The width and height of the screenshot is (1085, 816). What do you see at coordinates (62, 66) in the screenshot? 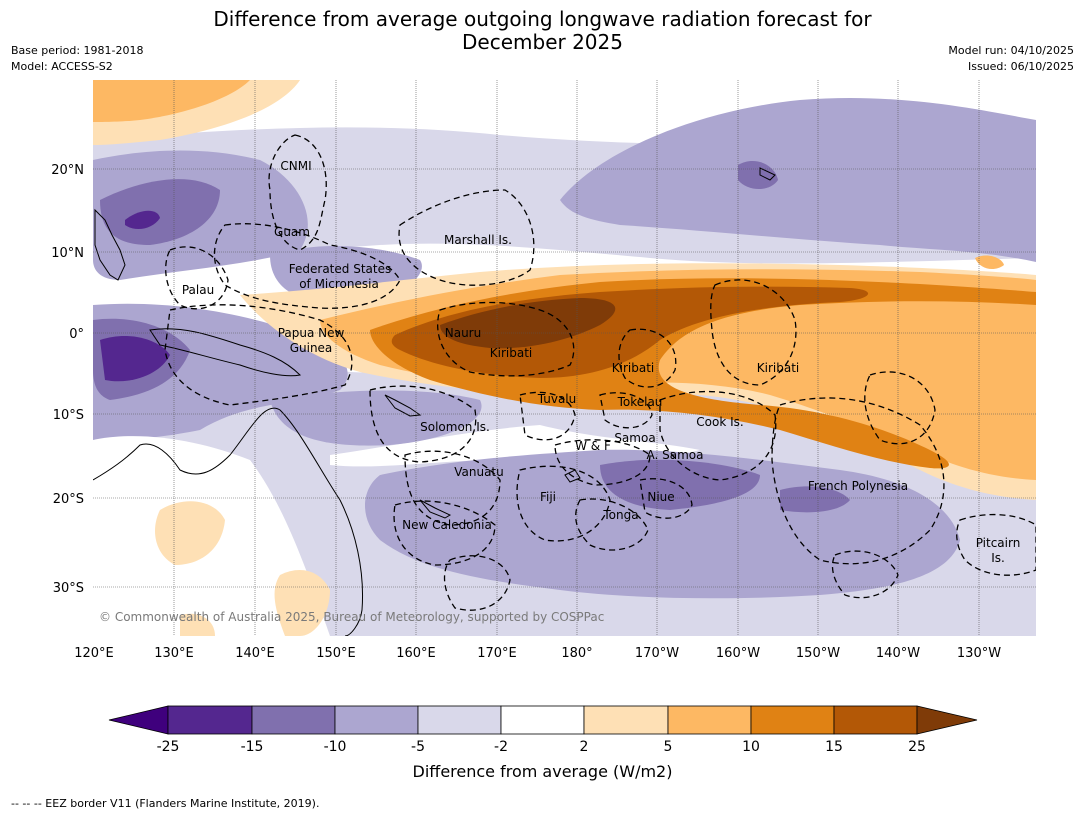
I see `model-name: Model: ACCESS-S2` at bounding box center [62, 66].